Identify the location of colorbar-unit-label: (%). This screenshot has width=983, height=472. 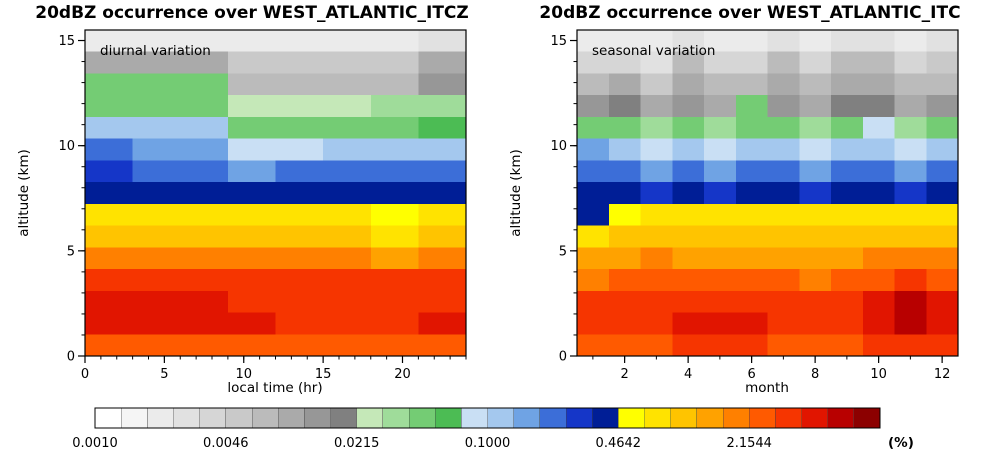
(901, 443).